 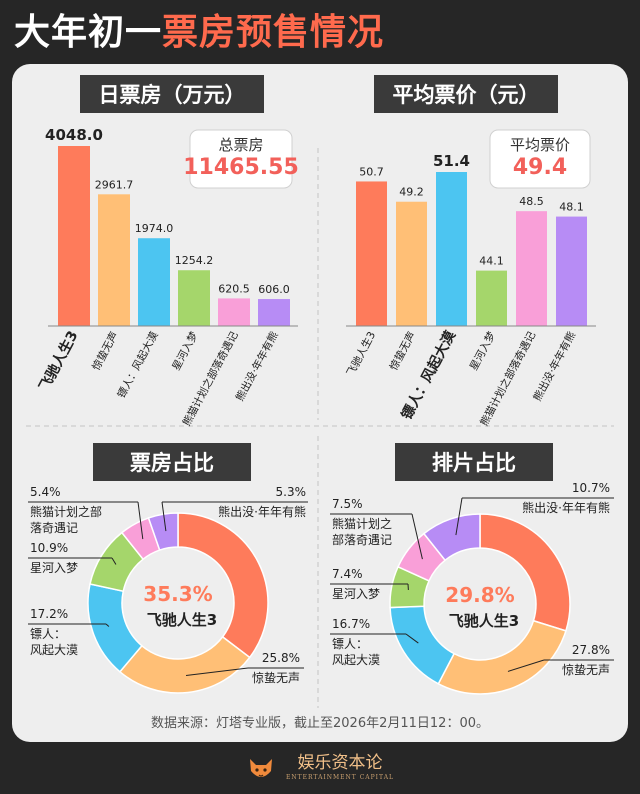 What do you see at coordinates (320, 723) in the screenshot?
I see `data-source-note: 数据来源：灯塔专业版，截止至2026年2月11日12：00。` at bounding box center [320, 723].